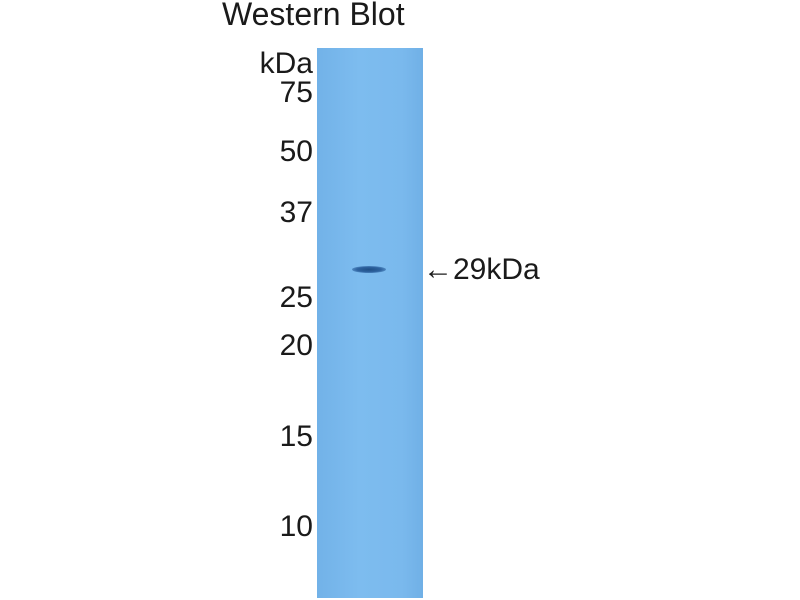 This screenshot has width=800, height=600. I want to click on marker-50: 50, so click(296, 151).